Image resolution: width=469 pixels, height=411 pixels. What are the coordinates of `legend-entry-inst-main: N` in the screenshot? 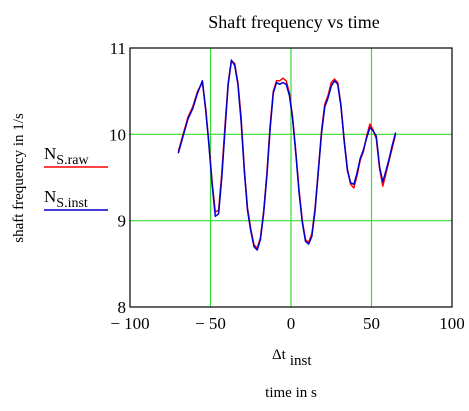 It's located at (50, 196).